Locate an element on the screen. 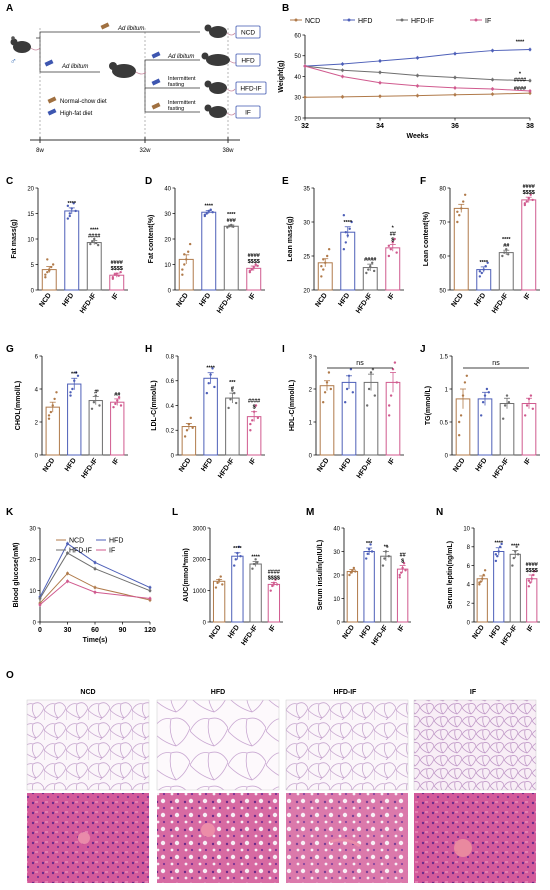 The image size is (550, 890). y-tick-label: 0.8 is located at coordinates (170, 357).